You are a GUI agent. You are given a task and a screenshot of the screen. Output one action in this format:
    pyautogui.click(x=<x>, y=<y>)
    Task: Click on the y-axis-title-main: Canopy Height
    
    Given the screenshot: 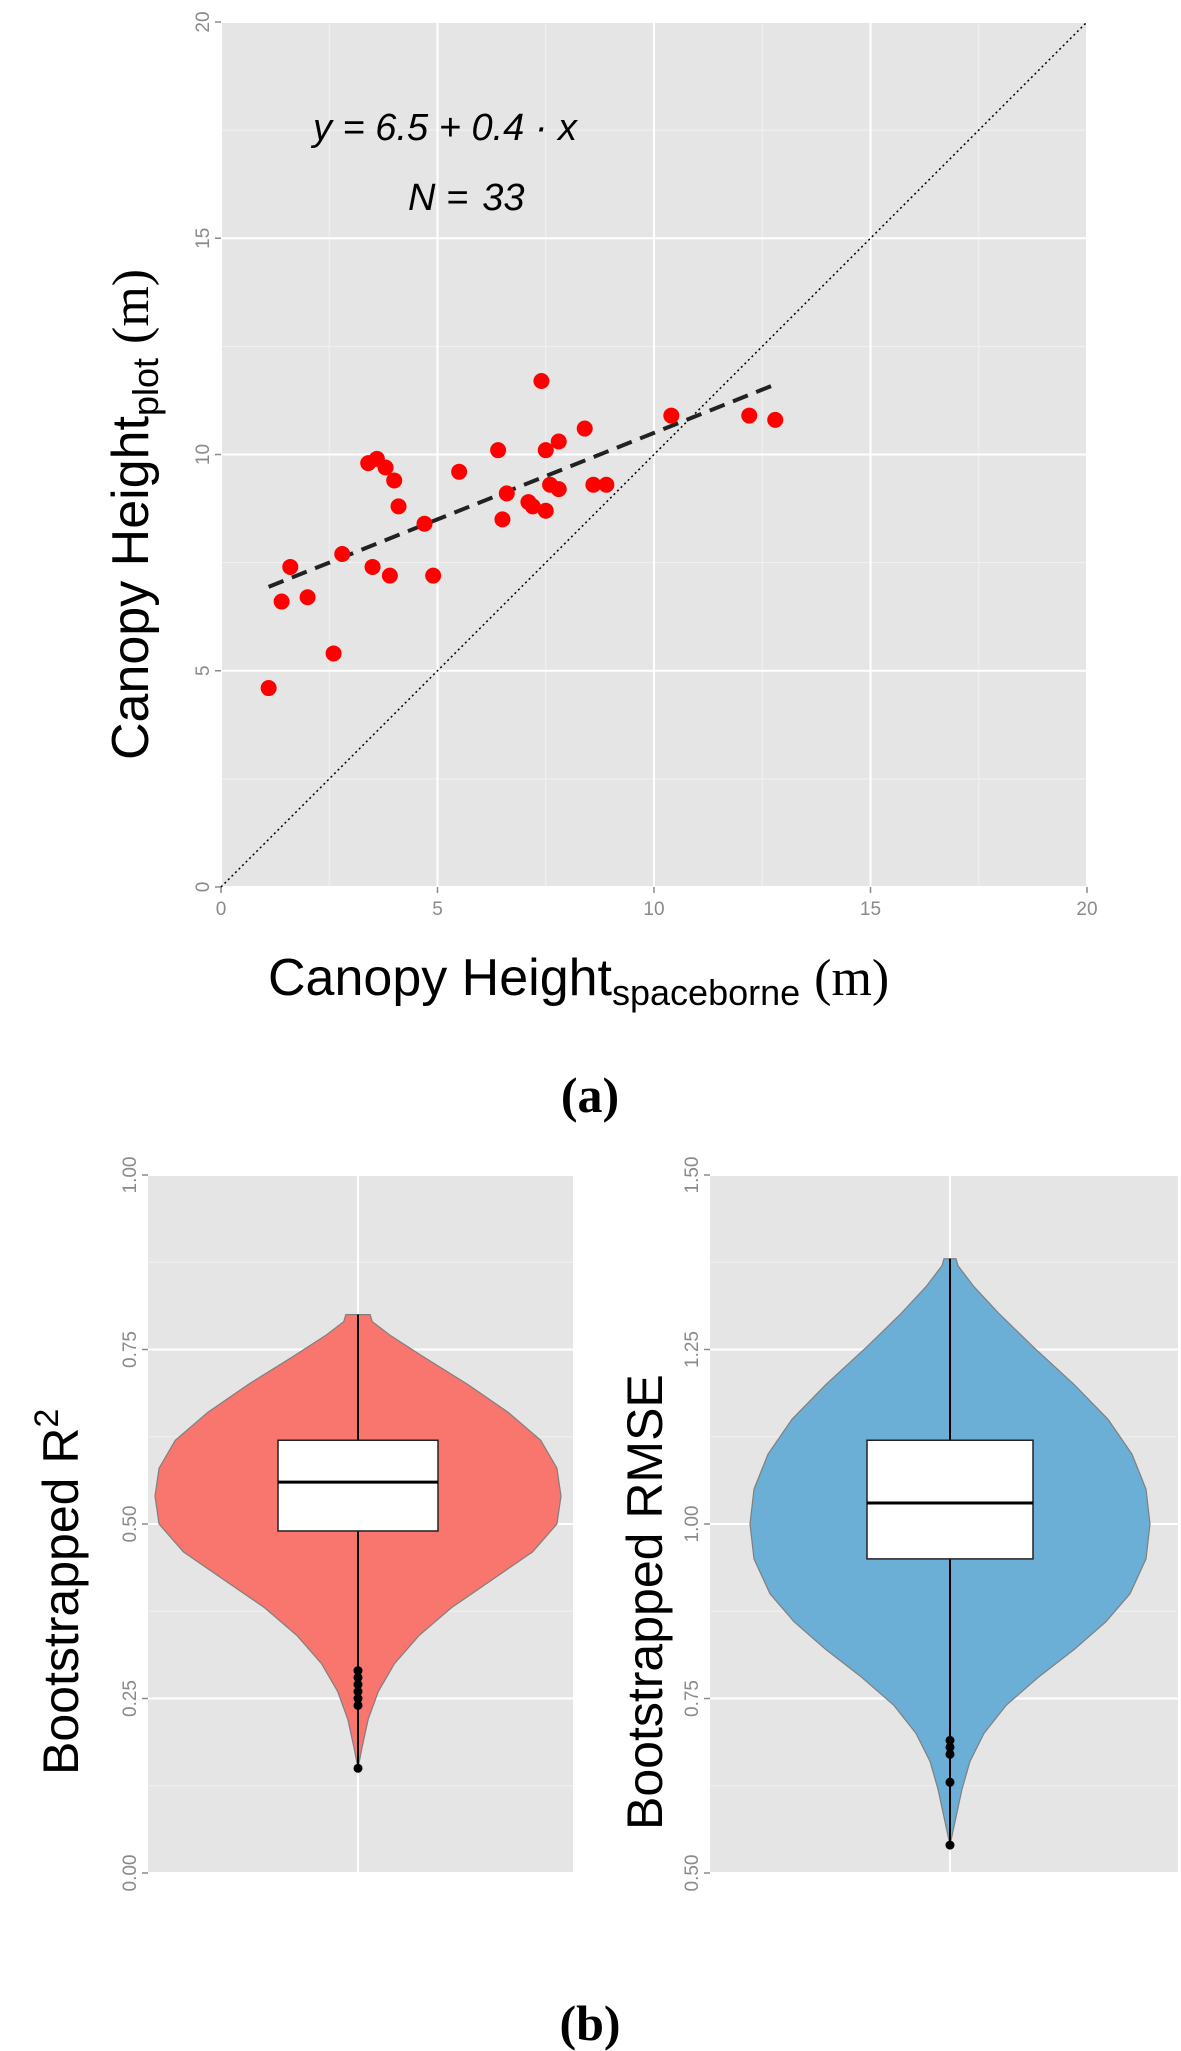 What is the action you would take?
    pyautogui.click(x=131, y=587)
    